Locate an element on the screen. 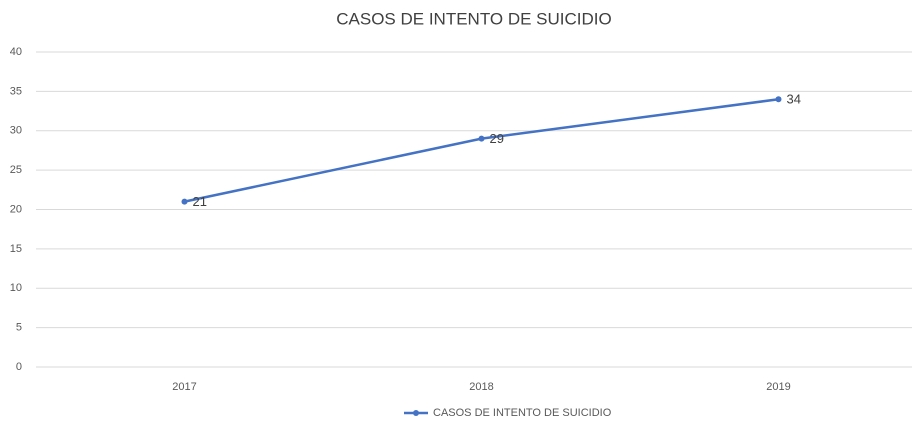  x-tick-label: 2019 is located at coordinates (778, 387).